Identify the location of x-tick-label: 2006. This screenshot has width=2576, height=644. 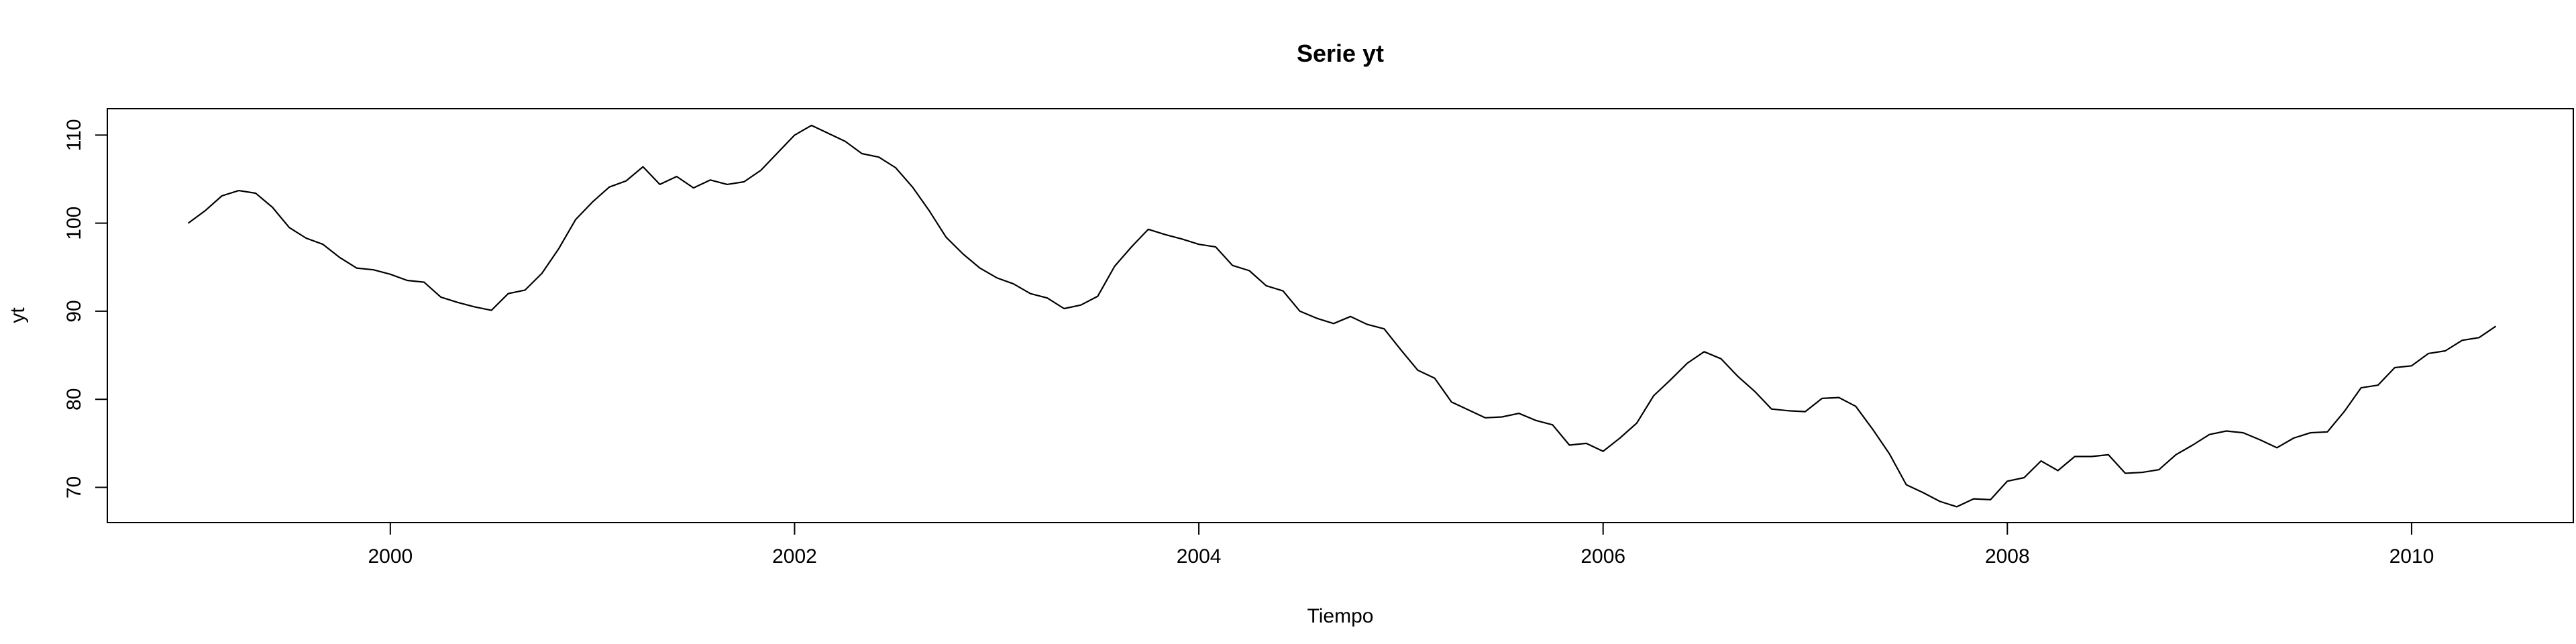
(1602, 556).